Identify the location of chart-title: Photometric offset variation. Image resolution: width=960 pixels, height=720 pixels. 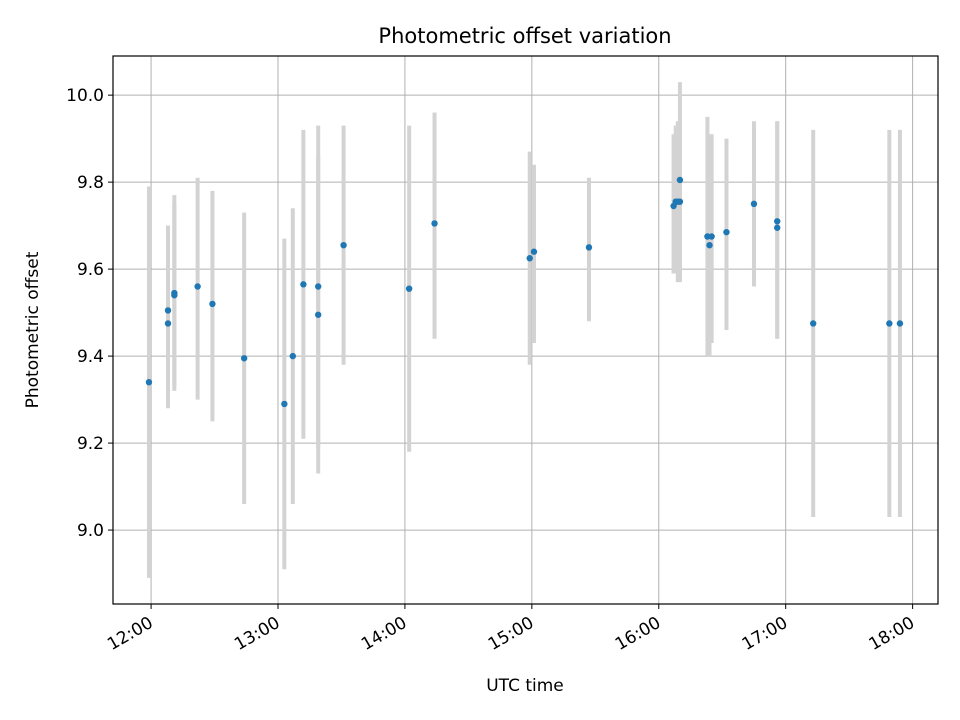
(524, 36).